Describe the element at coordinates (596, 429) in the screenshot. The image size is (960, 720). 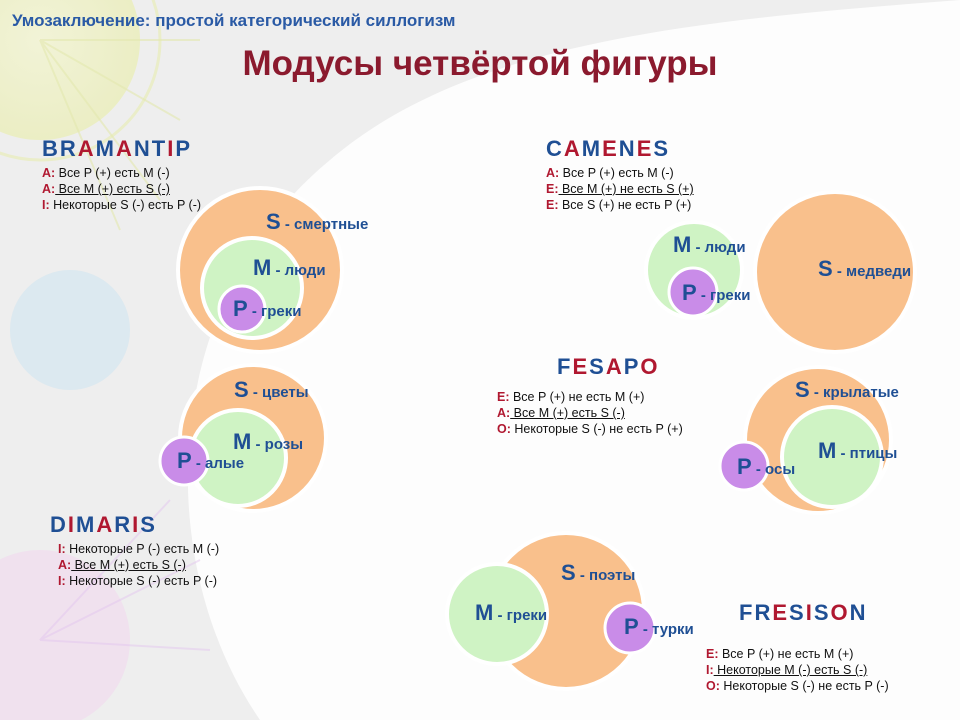
I see `premise-text: Некоторые S (-) не есть P (+)` at that location.